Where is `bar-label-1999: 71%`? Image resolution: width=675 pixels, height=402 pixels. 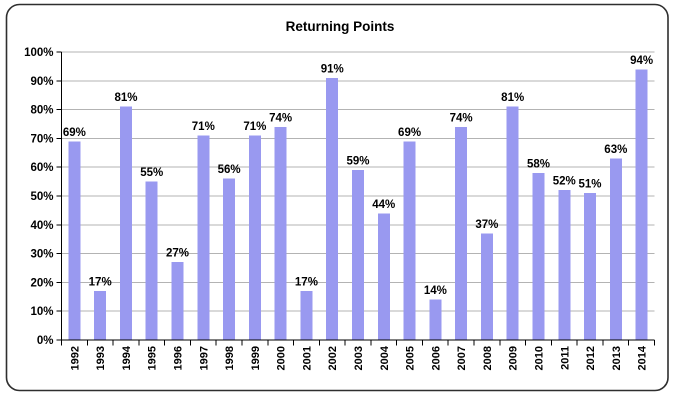 bar-label-1999: 71% is located at coordinates (254, 127).